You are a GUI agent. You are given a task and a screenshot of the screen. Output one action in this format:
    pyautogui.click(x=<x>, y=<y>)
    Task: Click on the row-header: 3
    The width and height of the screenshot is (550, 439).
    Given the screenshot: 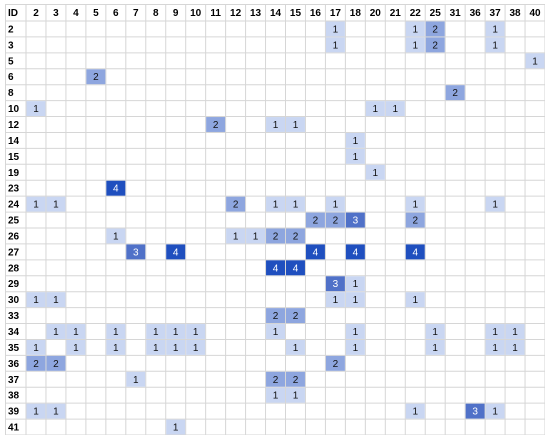 What is the action you would take?
    pyautogui.click(x=11, y=45)
    